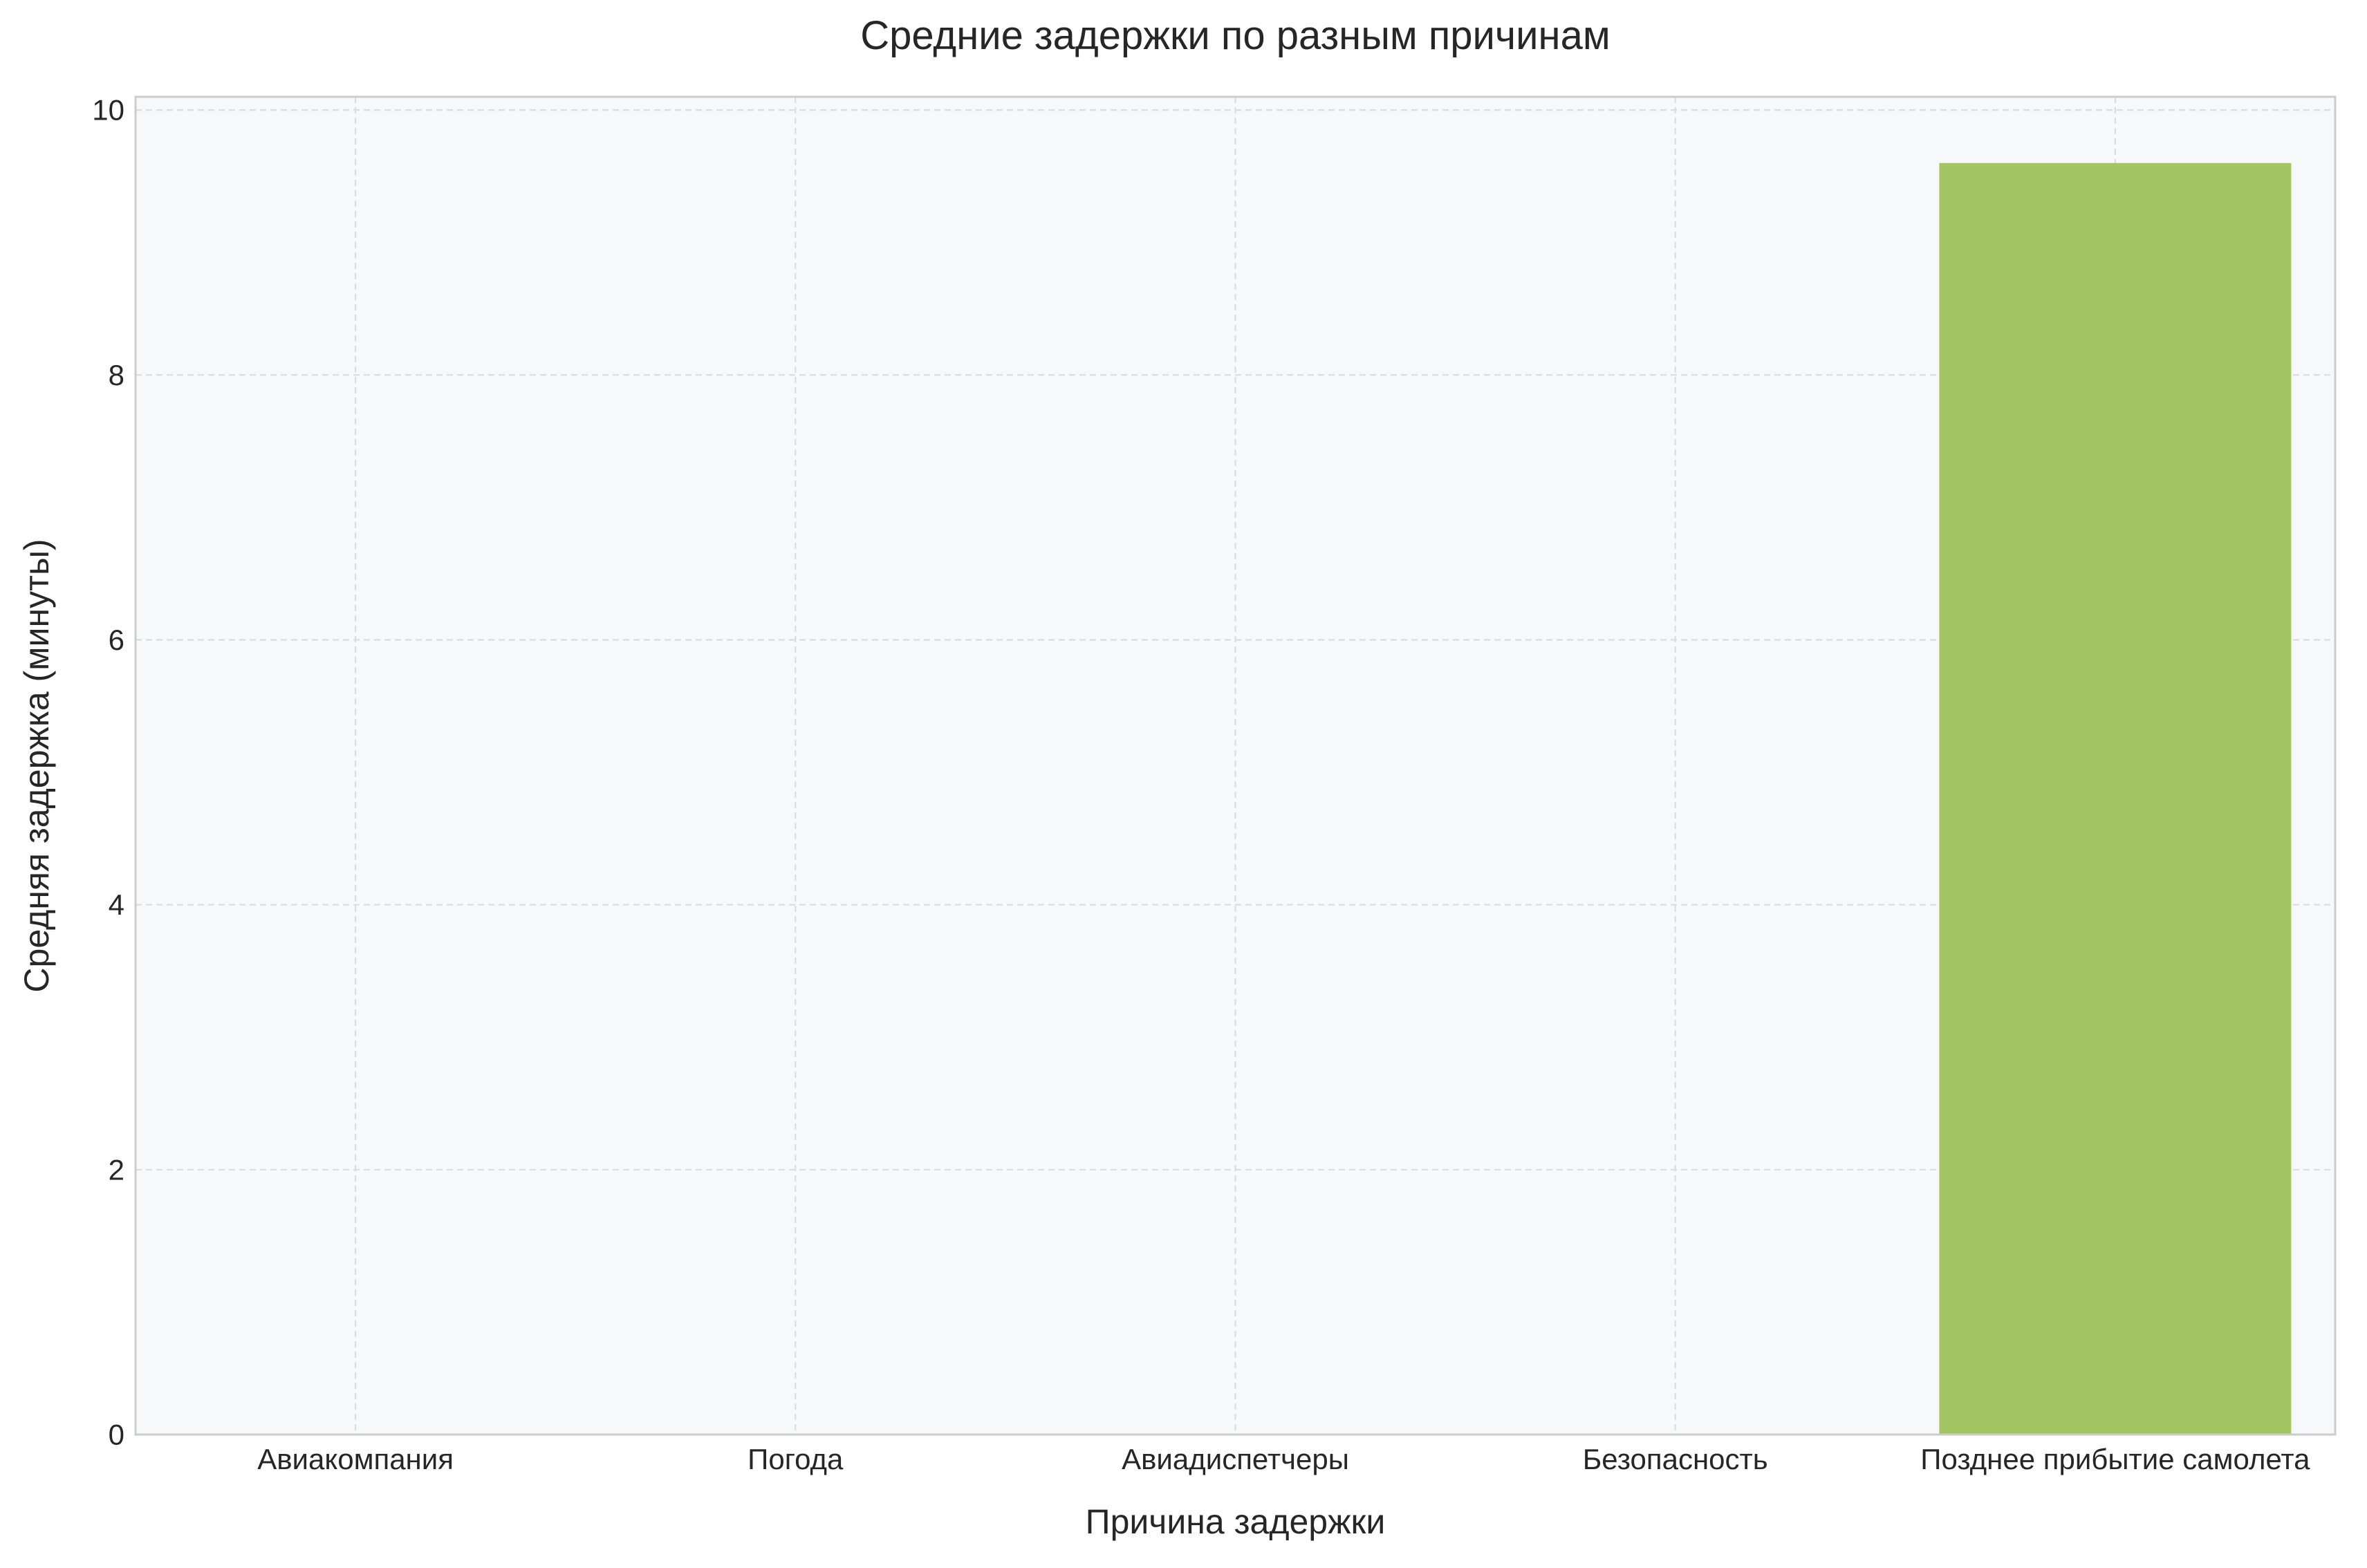 The image size is (2367, 1568). I want to click on y-tick-label: 2, so click(117, 1169).